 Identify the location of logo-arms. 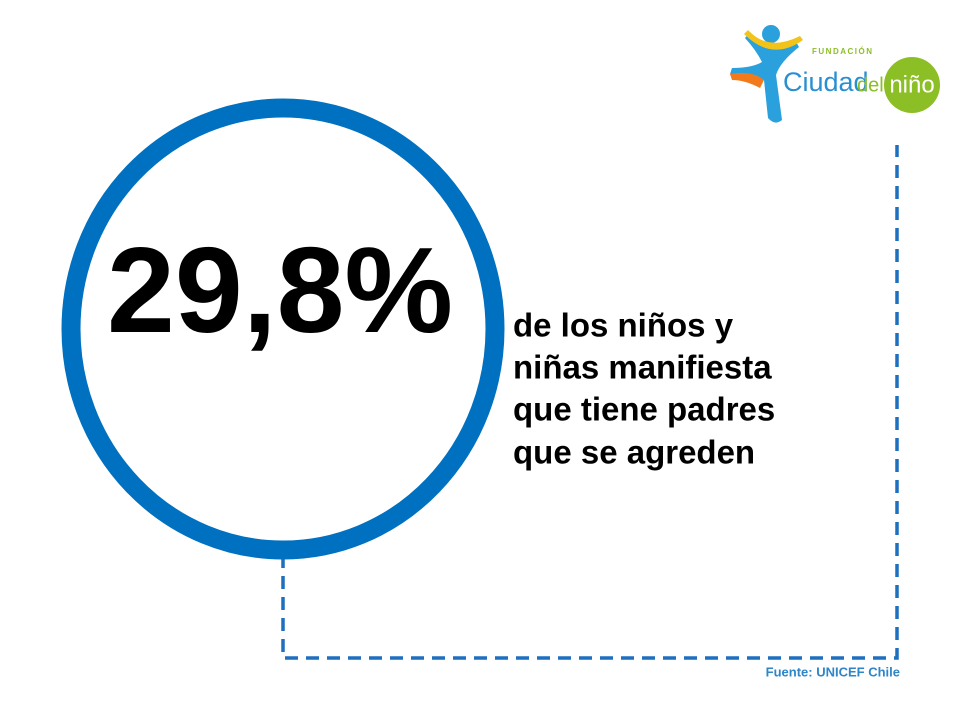
(773, 40).